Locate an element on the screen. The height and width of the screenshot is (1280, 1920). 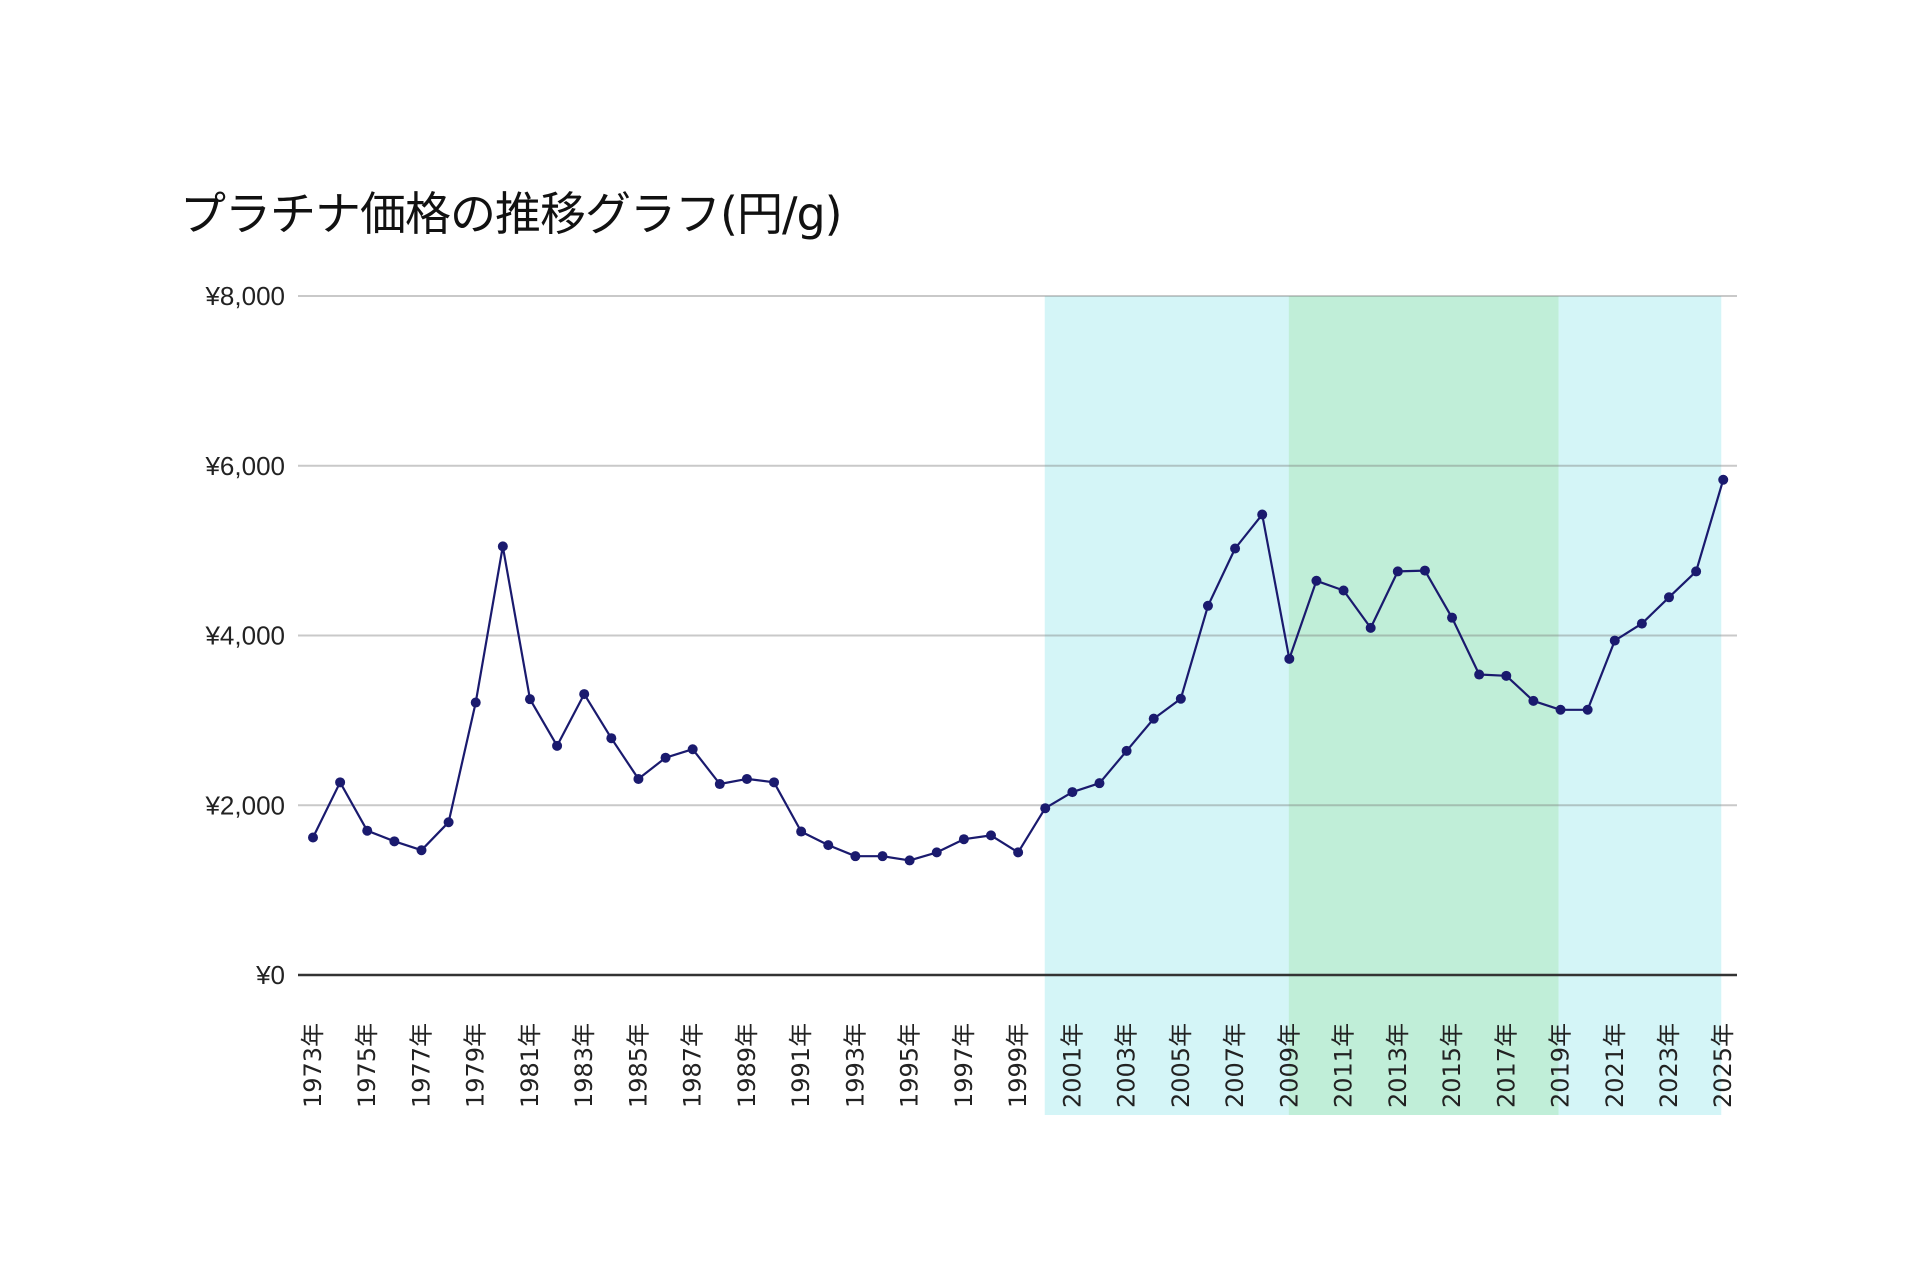
x-tick-label: 1975年 is located at coordinates (367, 1065).